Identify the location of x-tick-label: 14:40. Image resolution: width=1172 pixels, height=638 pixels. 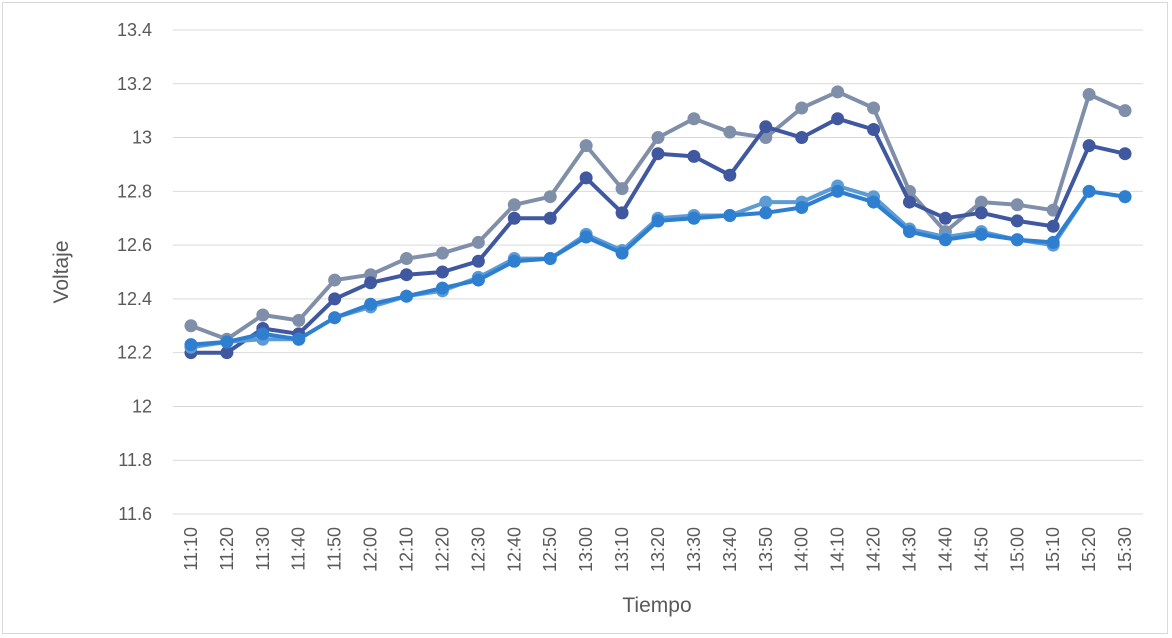
(945, 549).